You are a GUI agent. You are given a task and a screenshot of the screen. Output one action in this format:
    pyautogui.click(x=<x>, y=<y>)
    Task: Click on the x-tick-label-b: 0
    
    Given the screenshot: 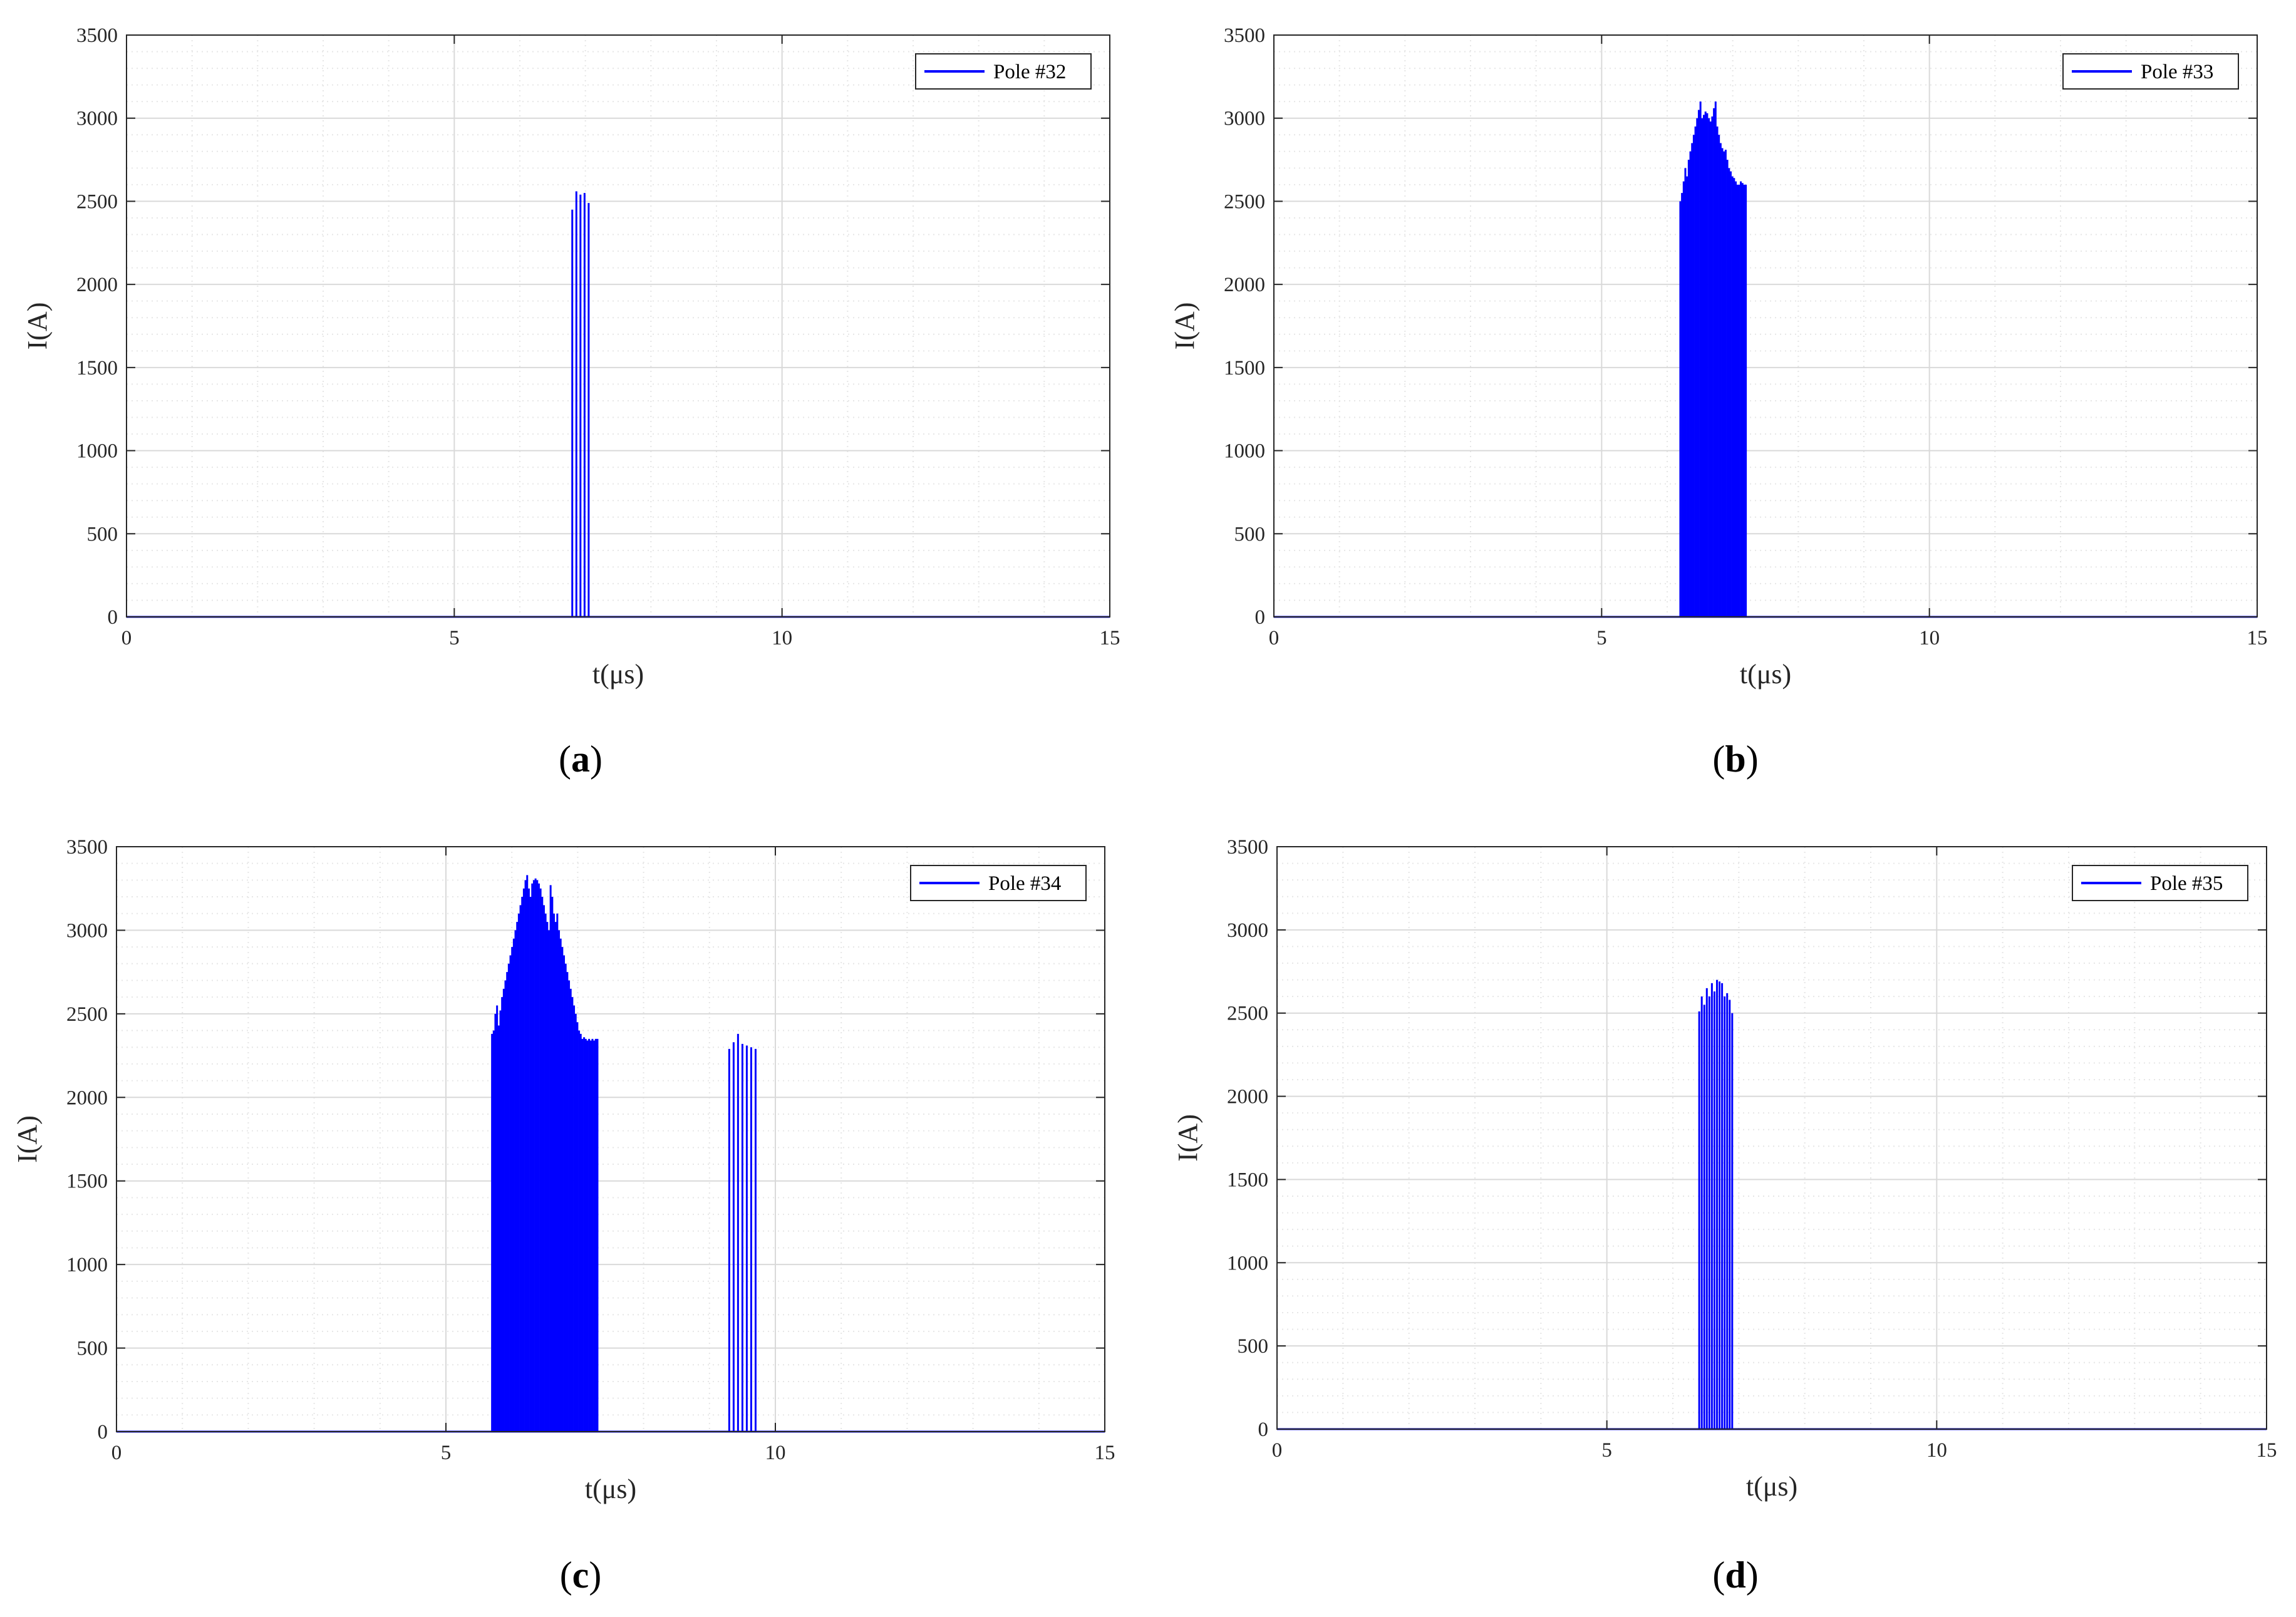 What is the action you would take?
    pyautogui.click(x=1274, y=638)
    